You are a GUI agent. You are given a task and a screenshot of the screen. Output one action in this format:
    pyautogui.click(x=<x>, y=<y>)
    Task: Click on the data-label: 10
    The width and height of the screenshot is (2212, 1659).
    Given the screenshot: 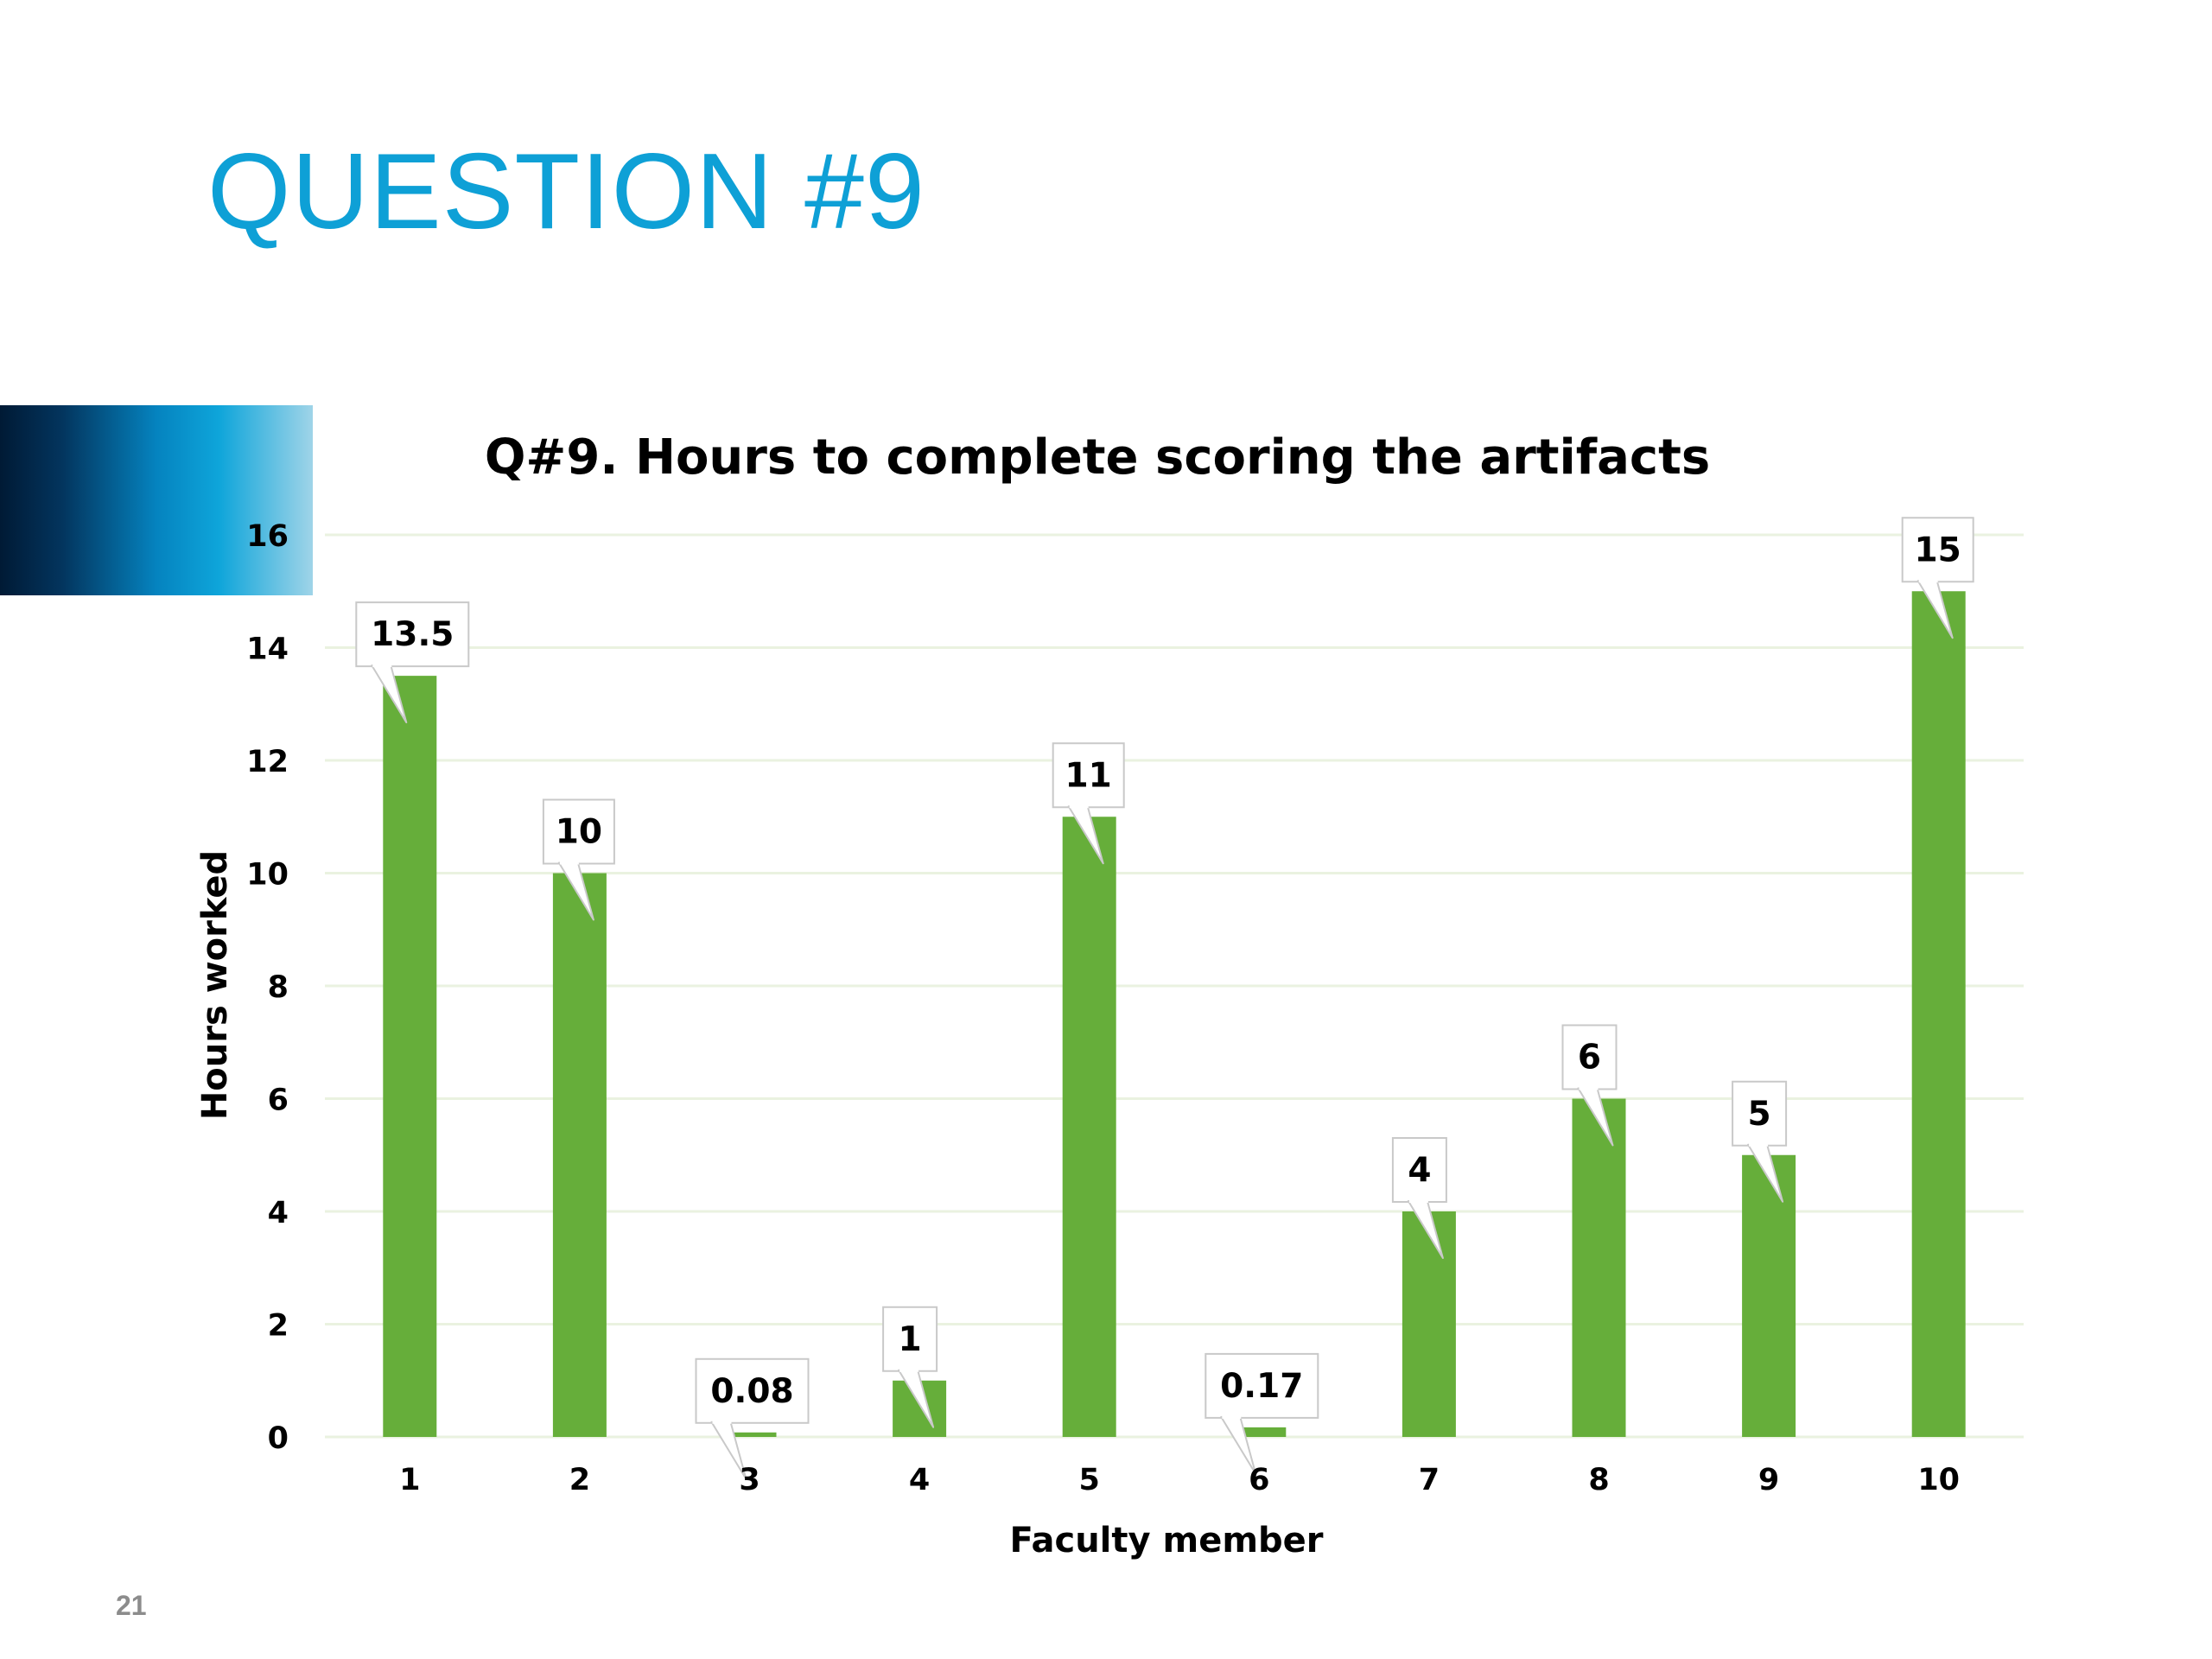 What is the action you would take?
    pyautogui.click(x=578, y=859)
    